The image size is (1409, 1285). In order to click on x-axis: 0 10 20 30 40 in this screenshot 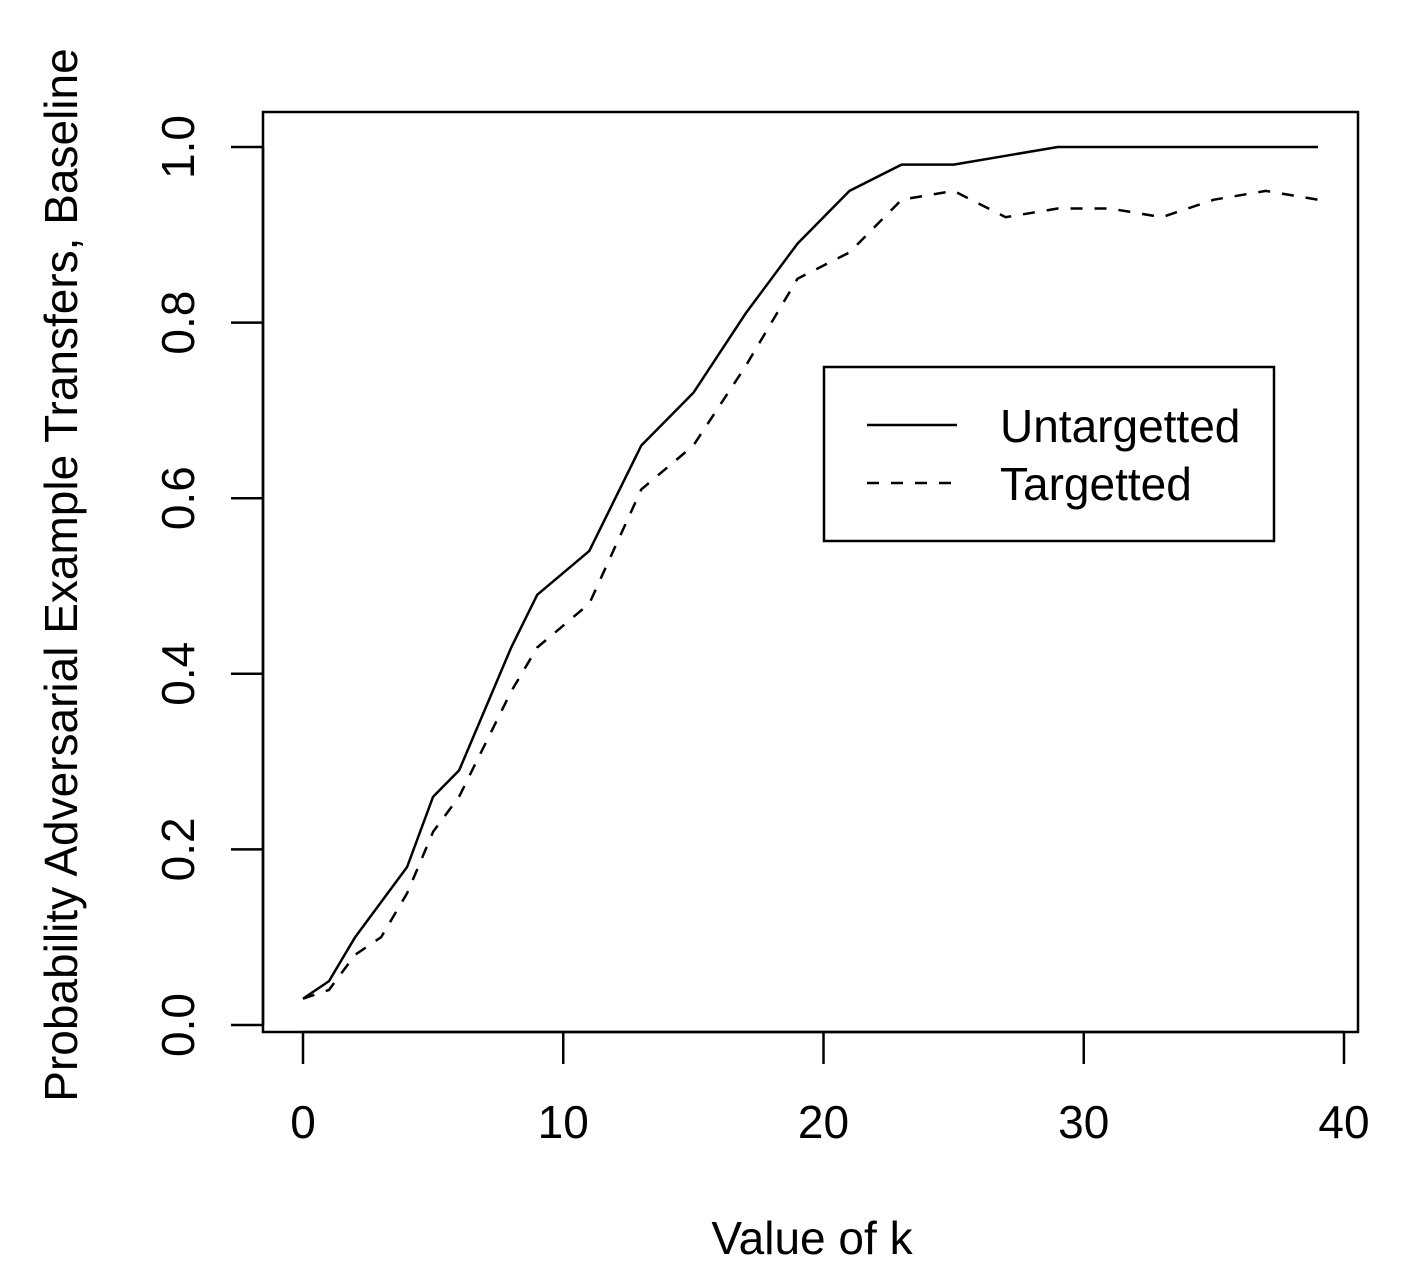, I will do `click(830, 1089)`.